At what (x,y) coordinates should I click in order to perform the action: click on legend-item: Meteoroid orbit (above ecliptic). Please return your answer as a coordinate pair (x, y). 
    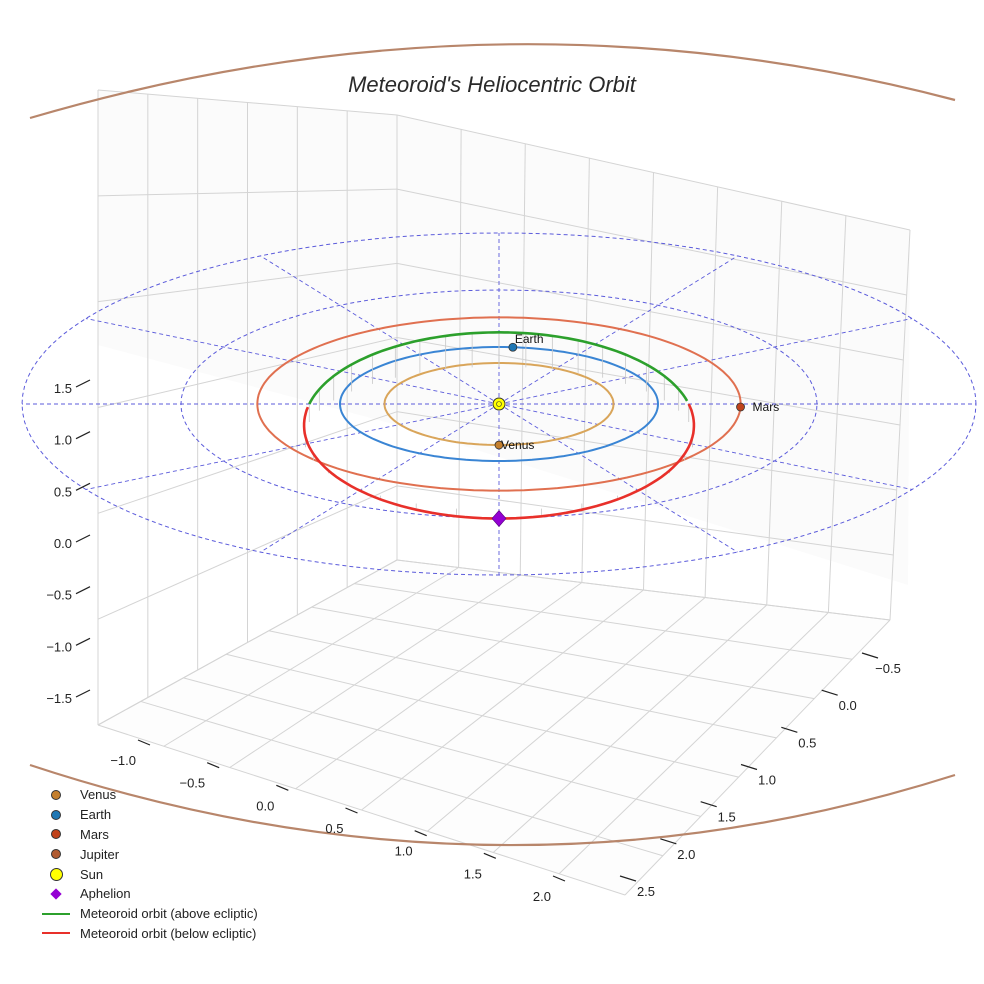
    Looking at the image, I should click on (148, 914).